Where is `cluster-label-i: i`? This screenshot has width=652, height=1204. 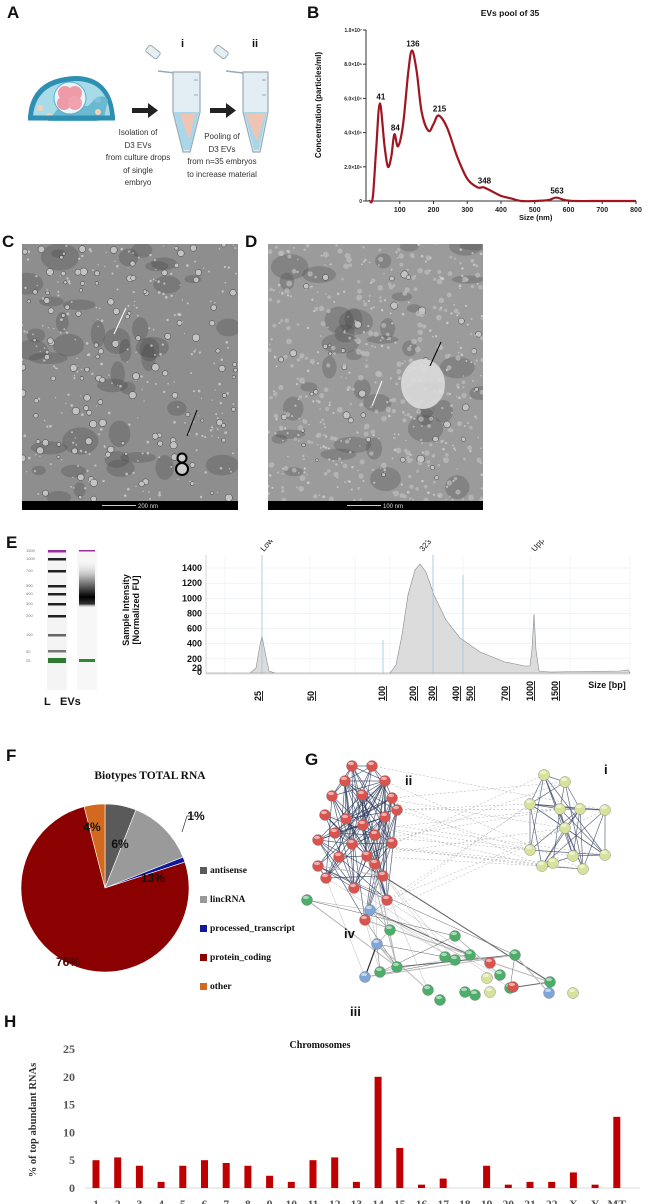 cluster-label-i: i is located at coordinates (606, 769).